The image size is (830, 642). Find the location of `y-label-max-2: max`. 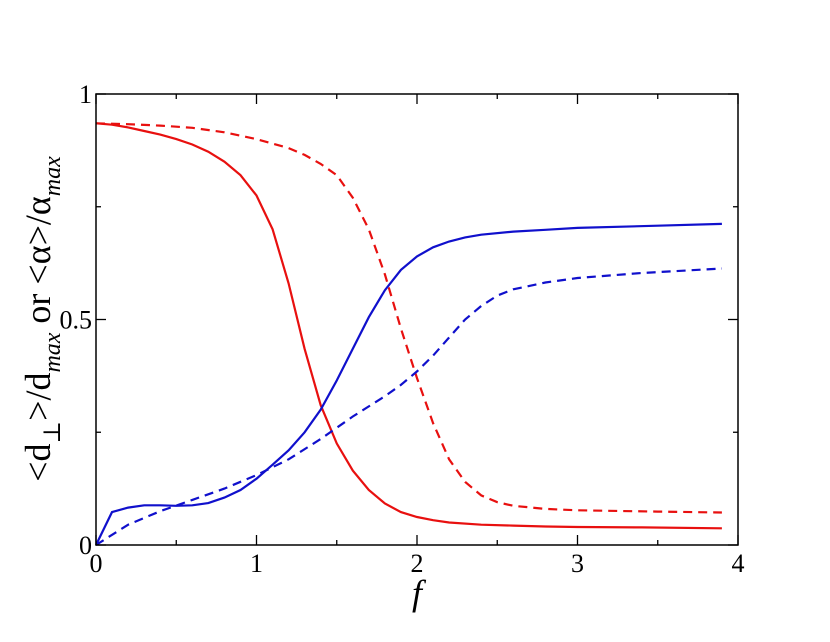

y-label-max-2: max is located at coordinates (53, 176).